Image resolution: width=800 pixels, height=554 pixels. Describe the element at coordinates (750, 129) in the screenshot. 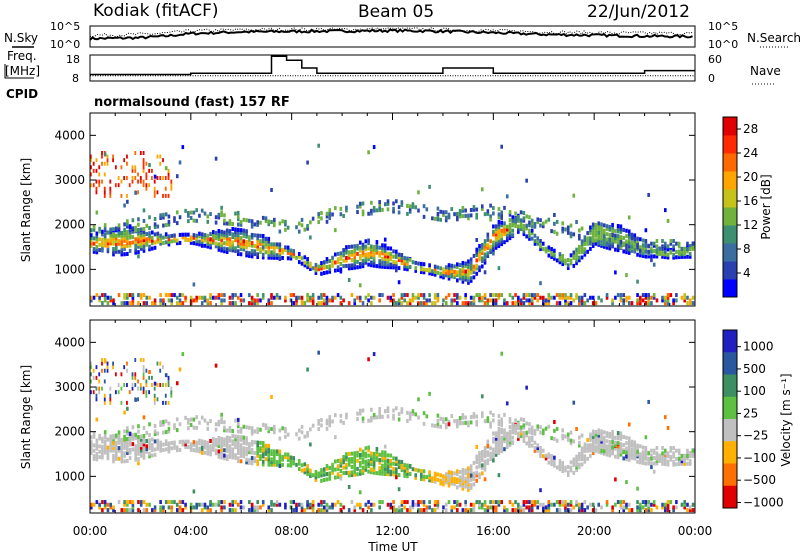

I see `power-colorbar-tick: 28` at that location.